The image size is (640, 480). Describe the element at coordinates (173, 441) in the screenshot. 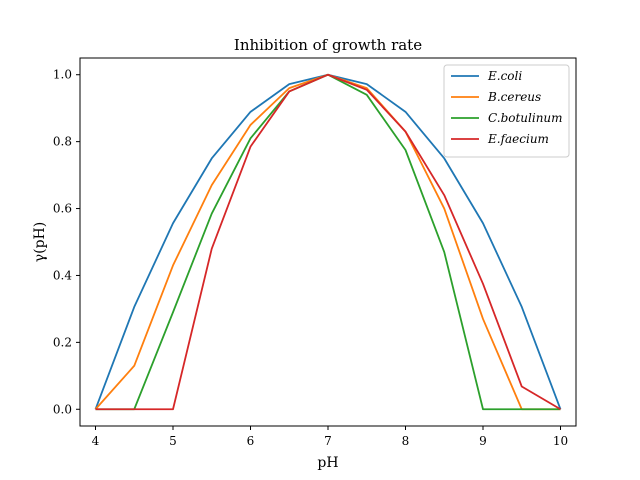

I see `x-tick-label: 5` at that location.